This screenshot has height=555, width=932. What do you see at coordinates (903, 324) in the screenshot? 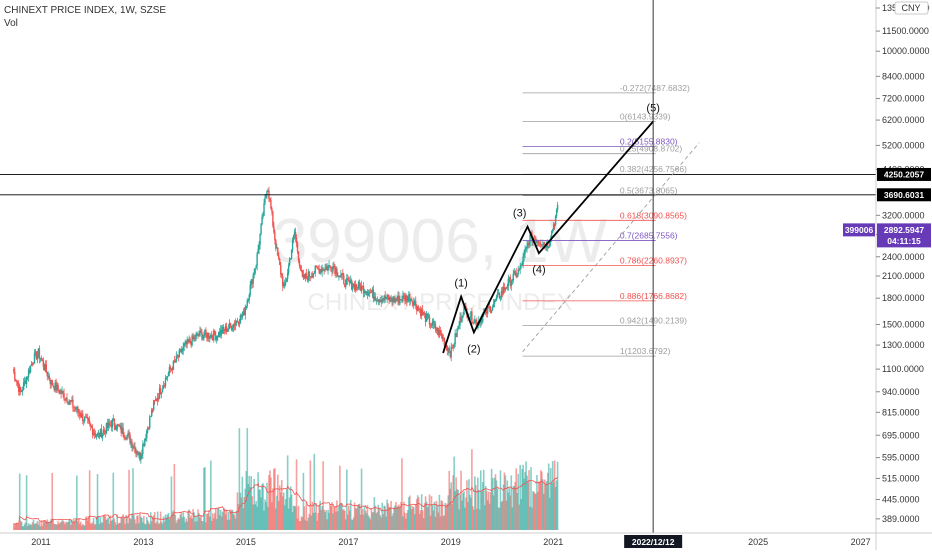
I see `price-tick-label: 1500.0000` at bounding box center [903, 324].